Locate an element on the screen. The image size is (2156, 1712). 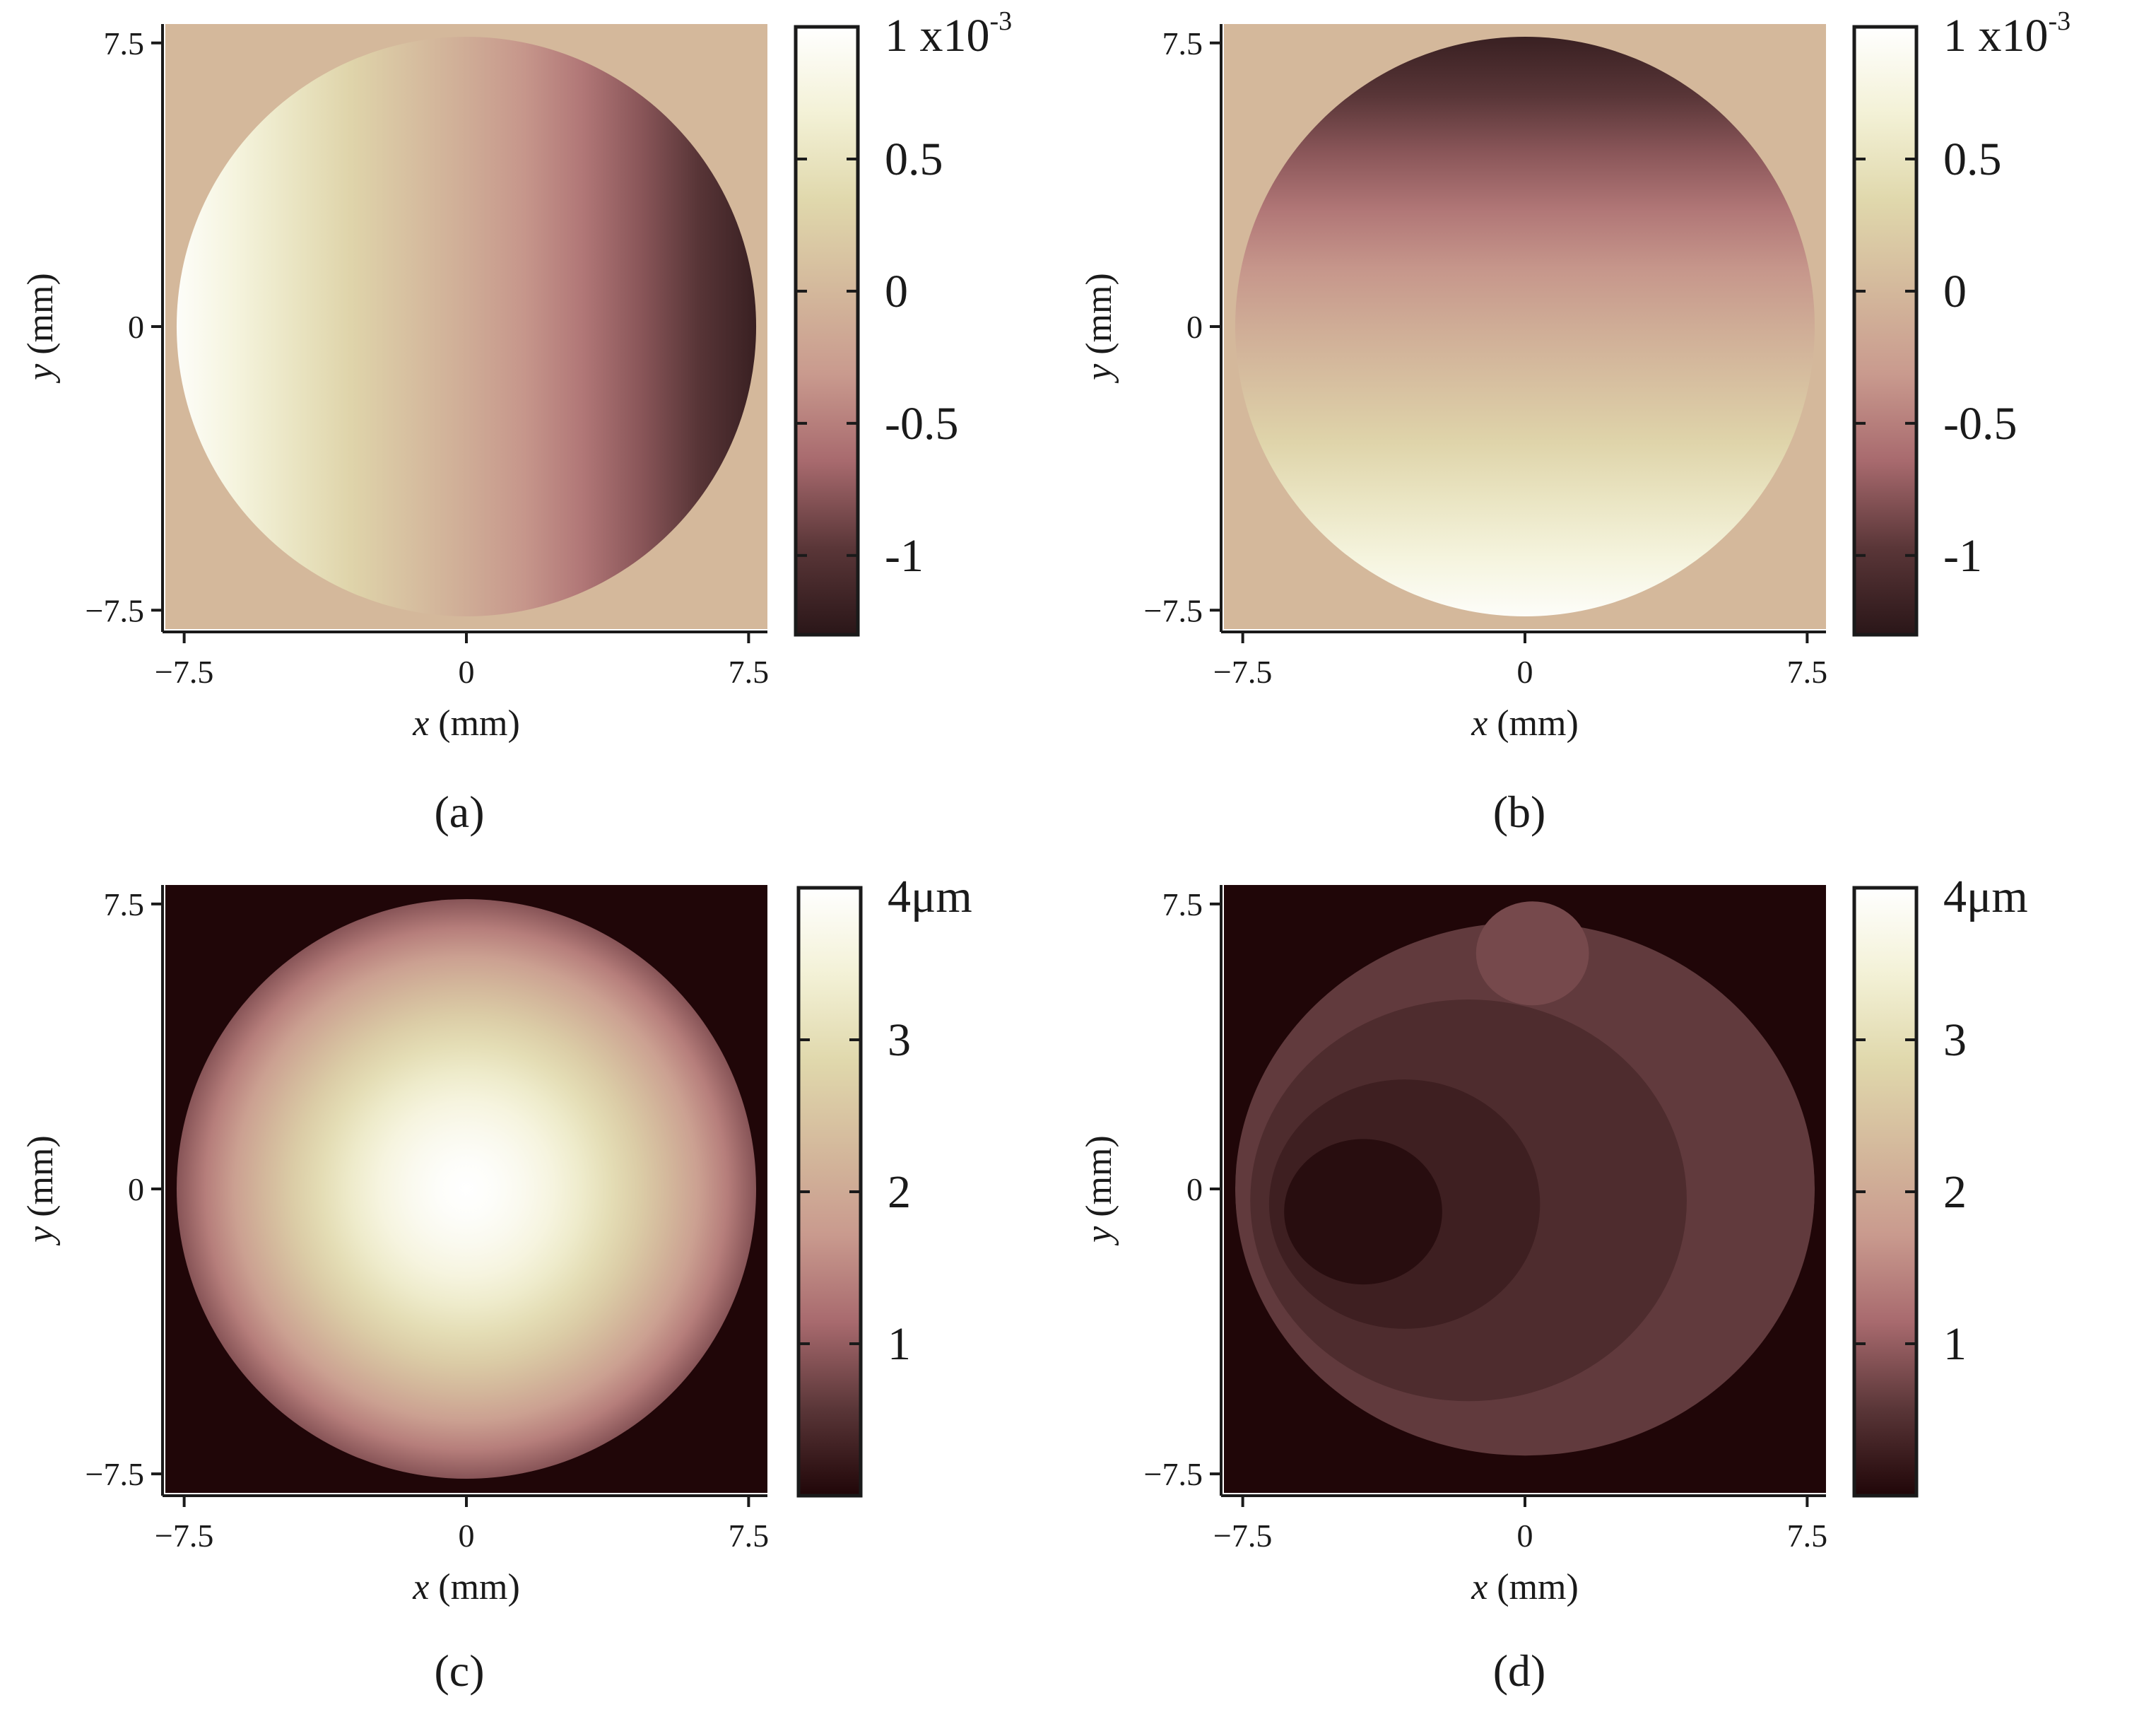
panel-label: (b) is located at coordinates (1520, 812).